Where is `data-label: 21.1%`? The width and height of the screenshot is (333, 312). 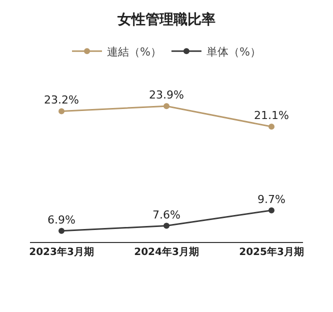 data-label: 21.1% is located at coordinates (271, 115).